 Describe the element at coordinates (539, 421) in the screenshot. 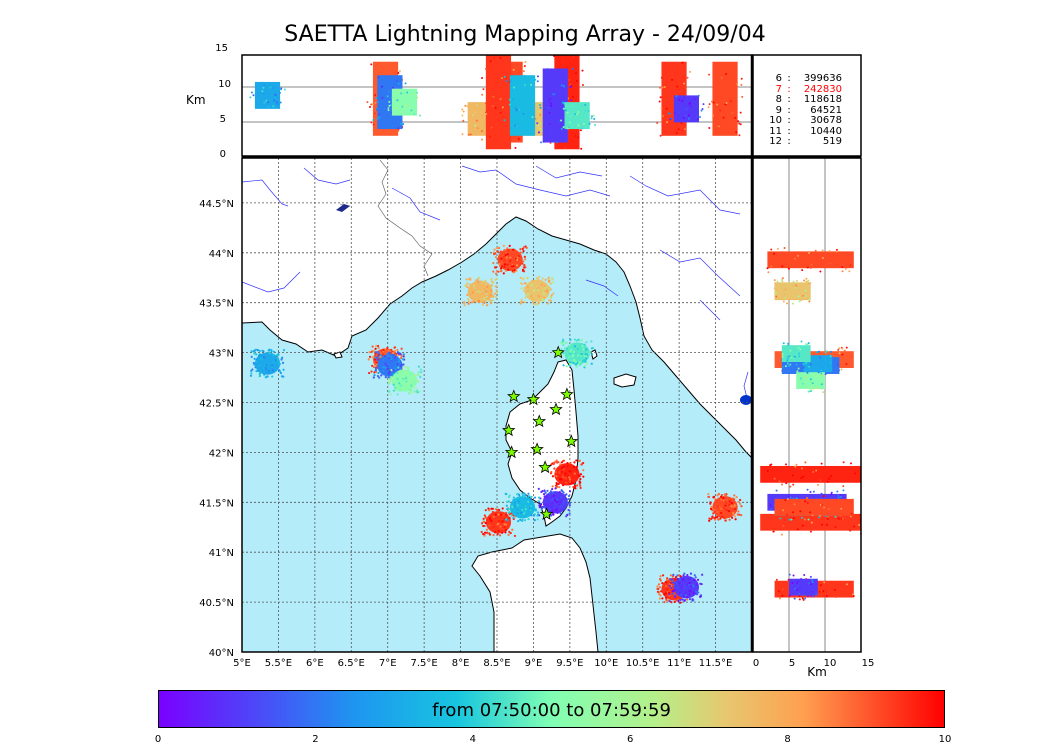

I see `station-star-icon` at that location.